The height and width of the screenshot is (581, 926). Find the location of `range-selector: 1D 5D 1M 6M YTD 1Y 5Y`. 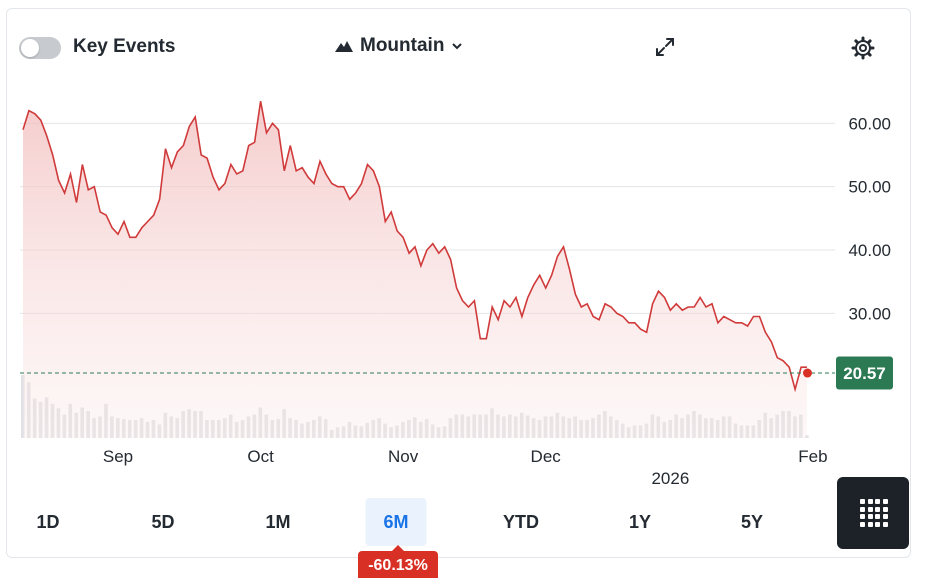

range-selector: 1D 5D 1M 6M YTD 1Y 5Y is located at coordinates (415, 522).